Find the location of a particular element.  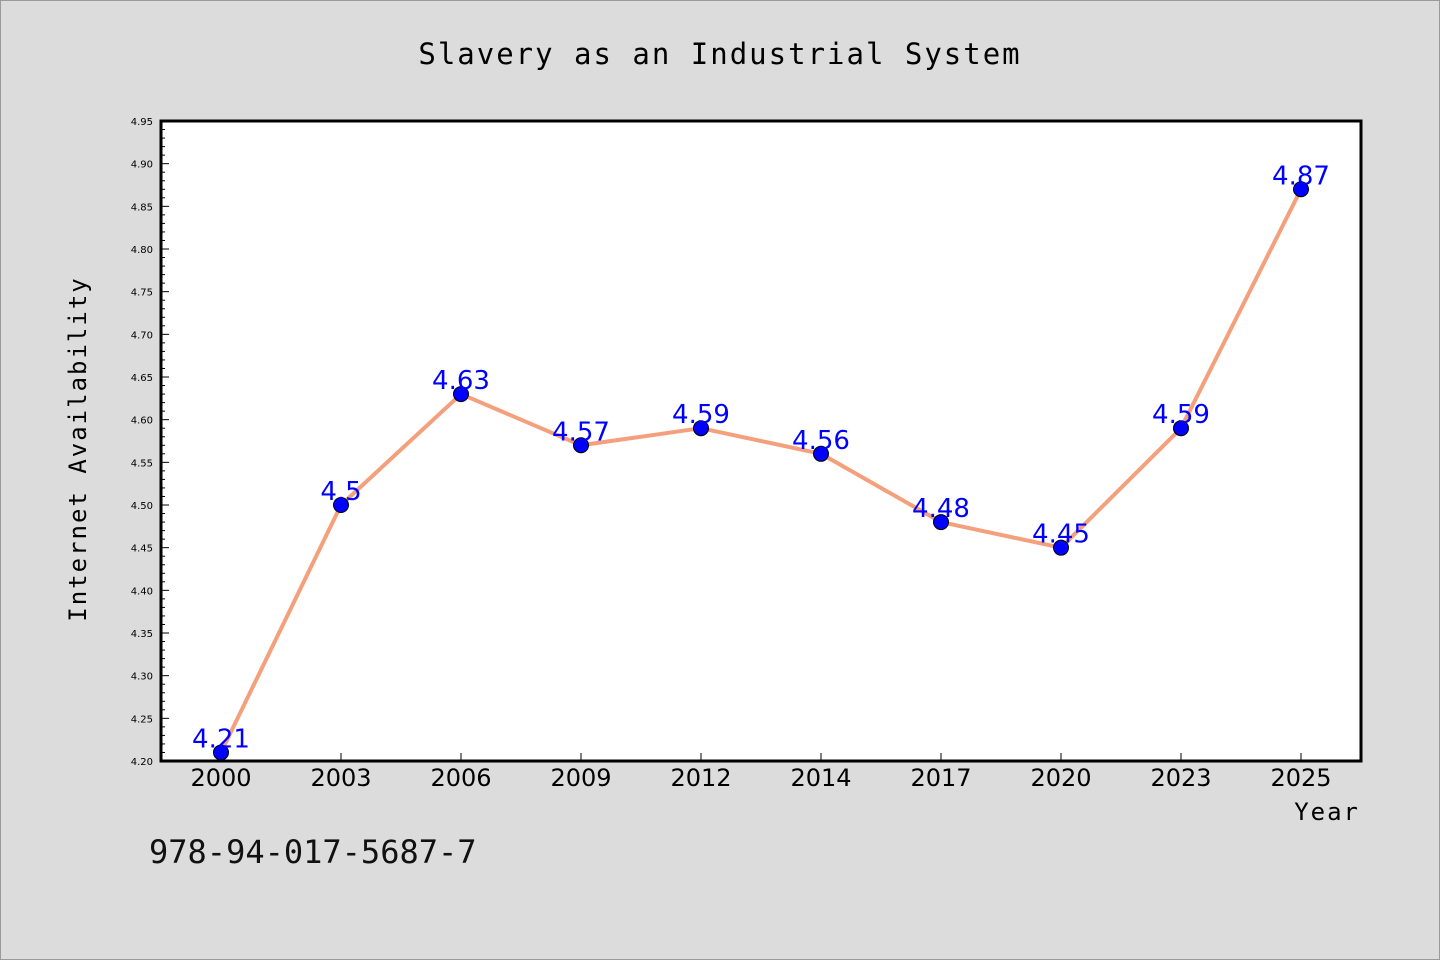

isbn-footer: 978-94-017-5687-7 is located at coordinates (313, 852).